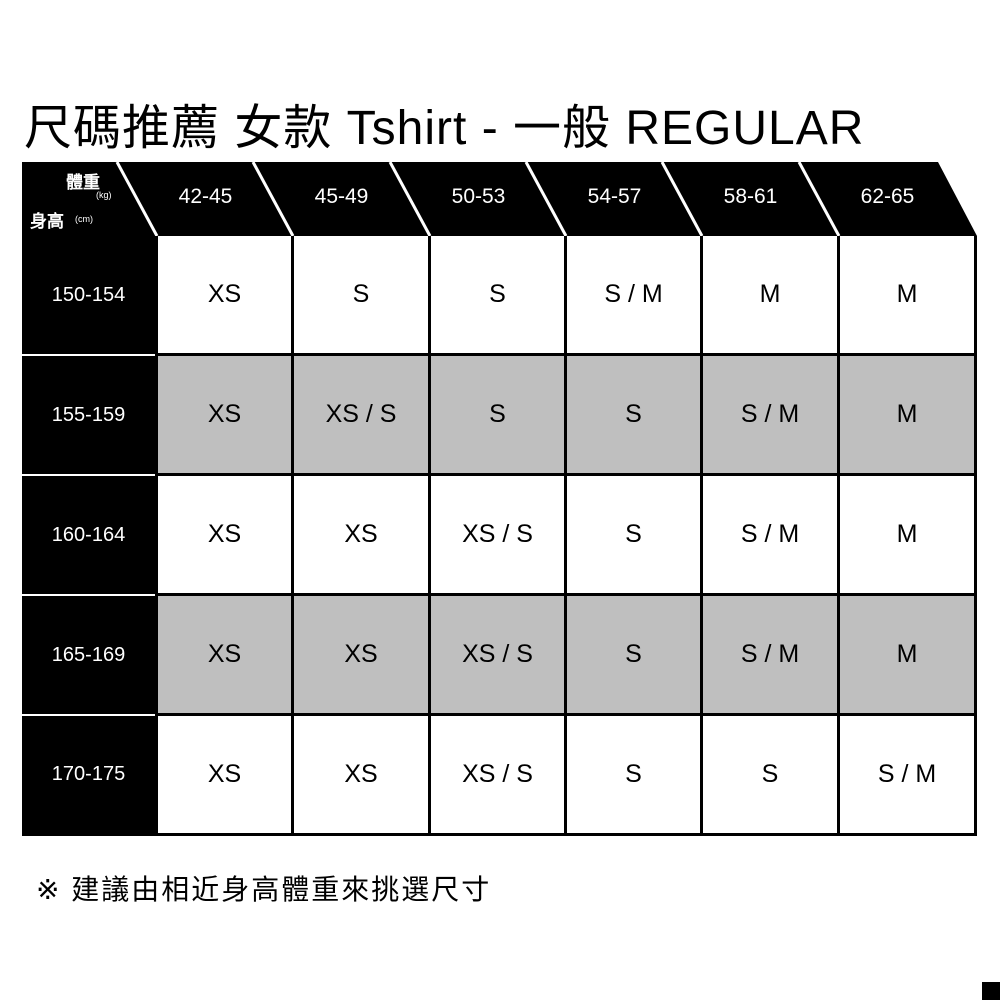 The height and width of the screenshot is (1000, 1000). I want to click on corner-mark, so click(991, 991).